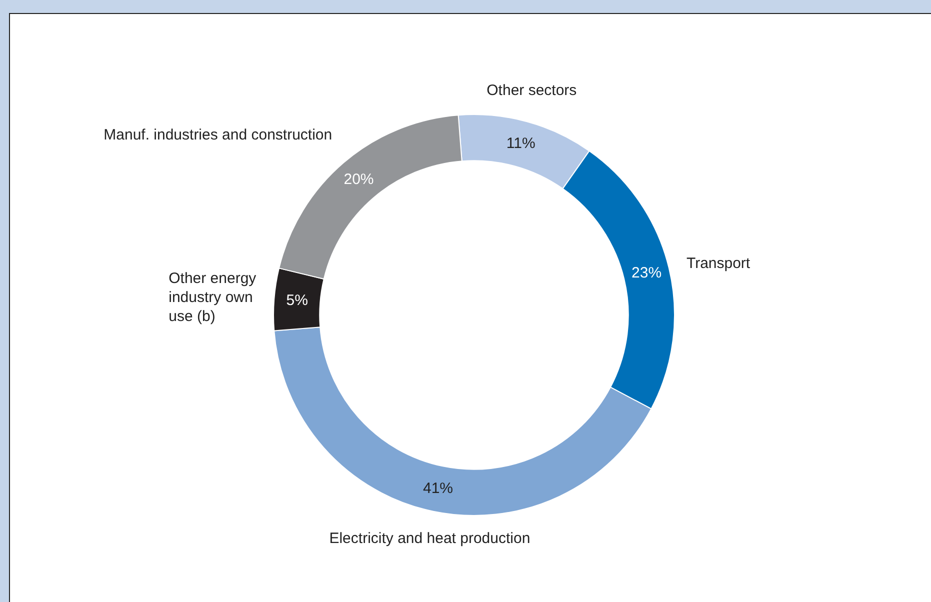 This screenshot has width=931, height=602. I want to click on slice-label: Transport, so click(718, 263).